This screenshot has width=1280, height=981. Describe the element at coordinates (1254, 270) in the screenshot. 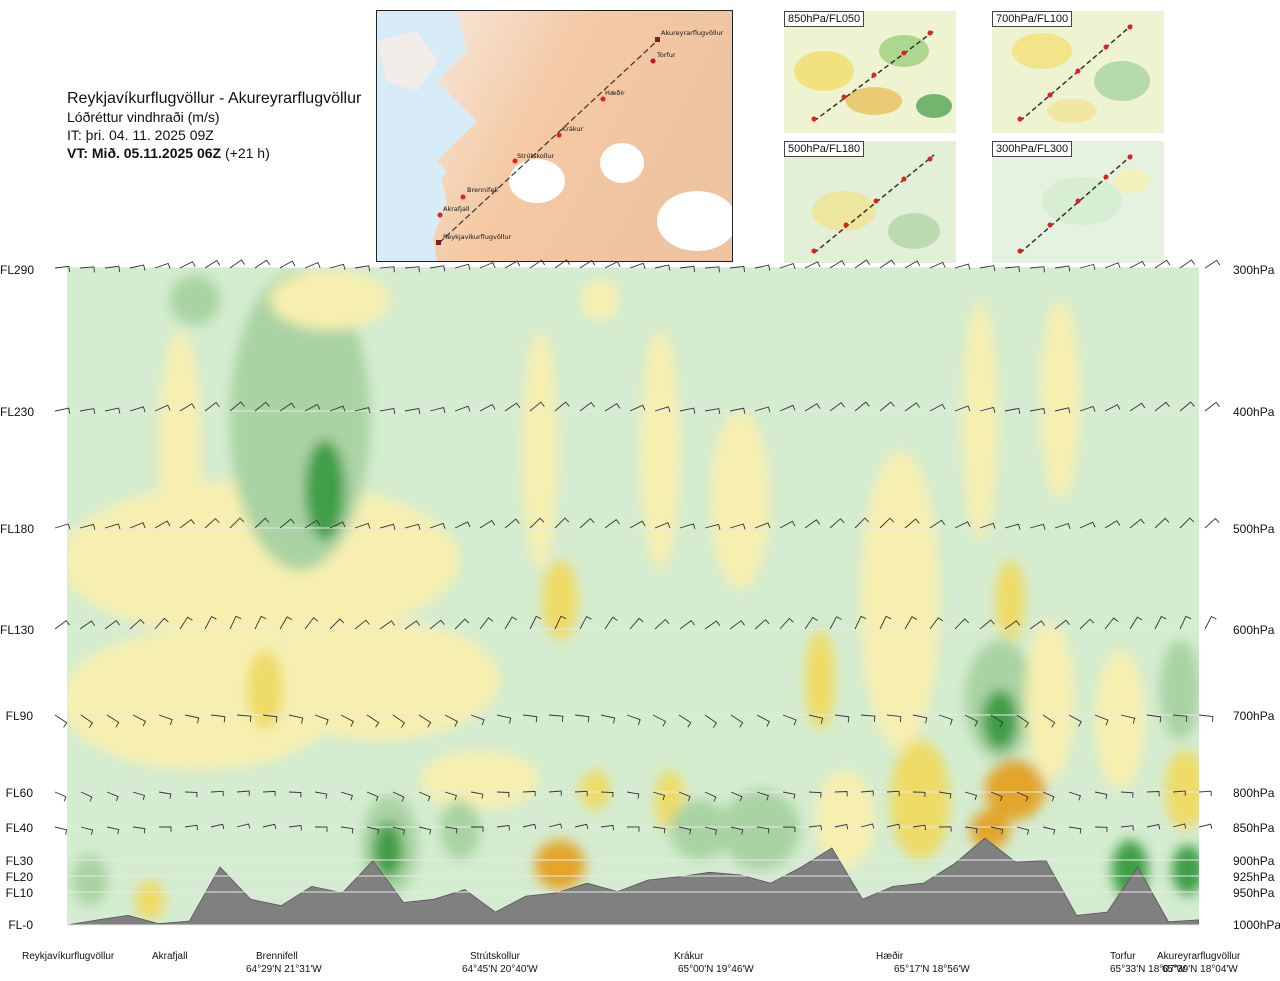

I see `hpa-label-300: 300hPa` at that location.